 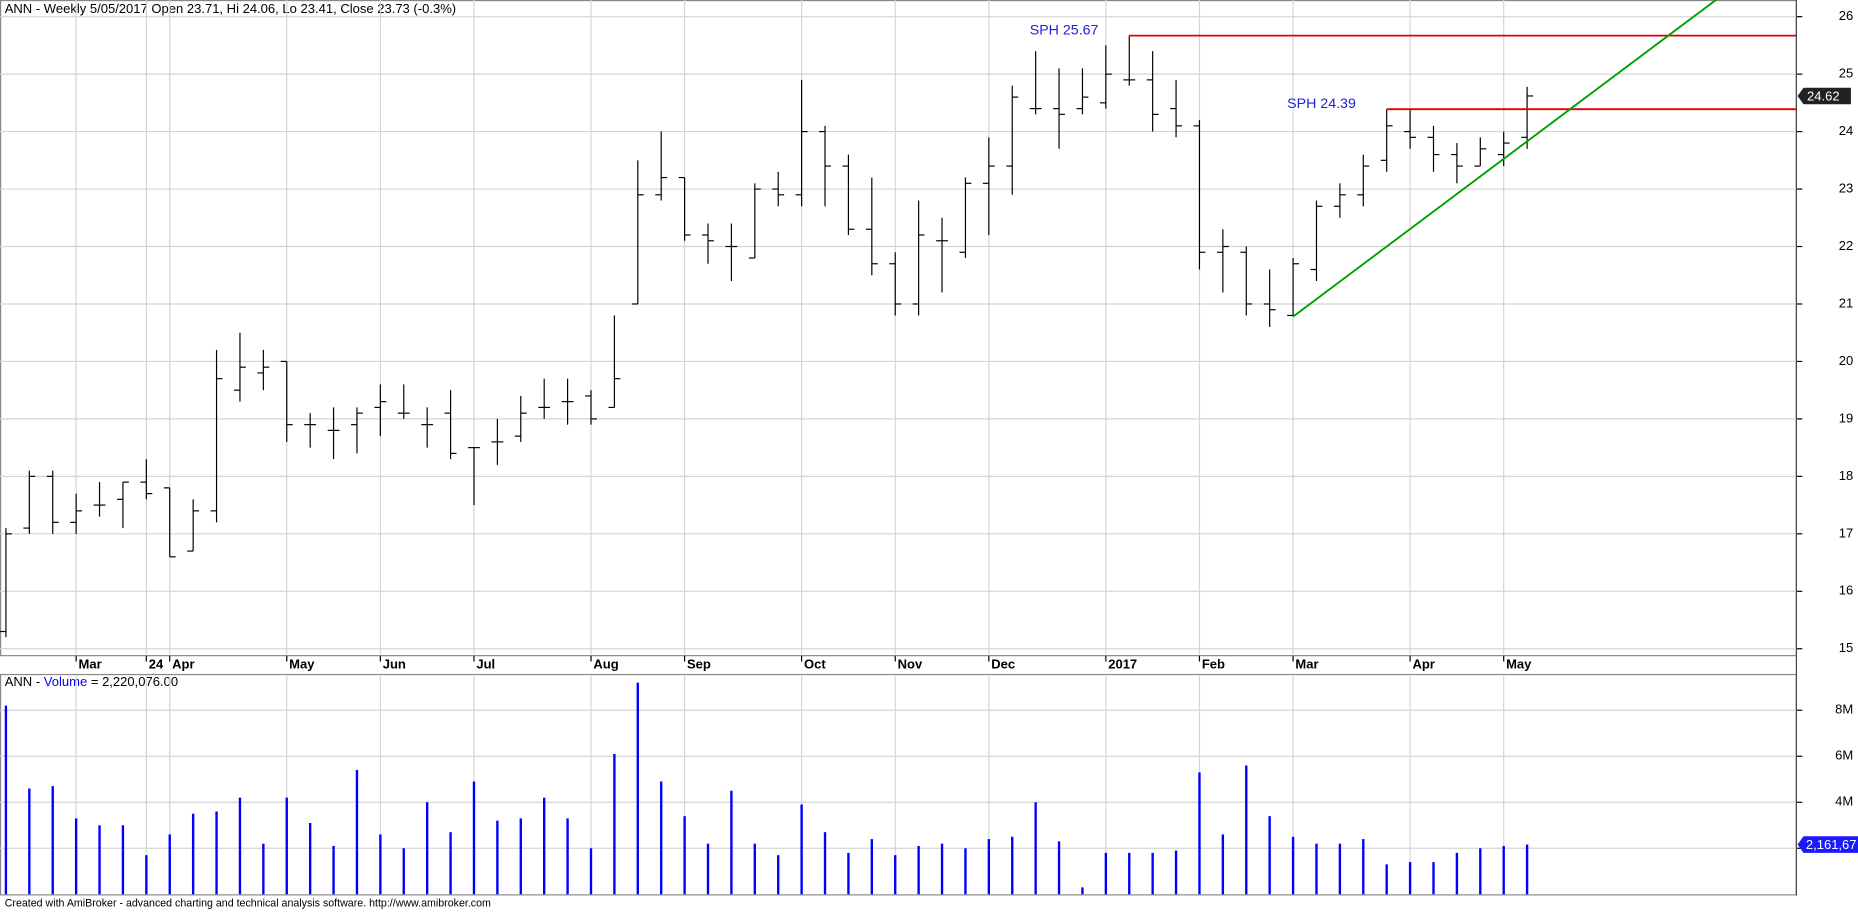 I want to click on x-tick-label: Jun, so click(x=394, y=664).